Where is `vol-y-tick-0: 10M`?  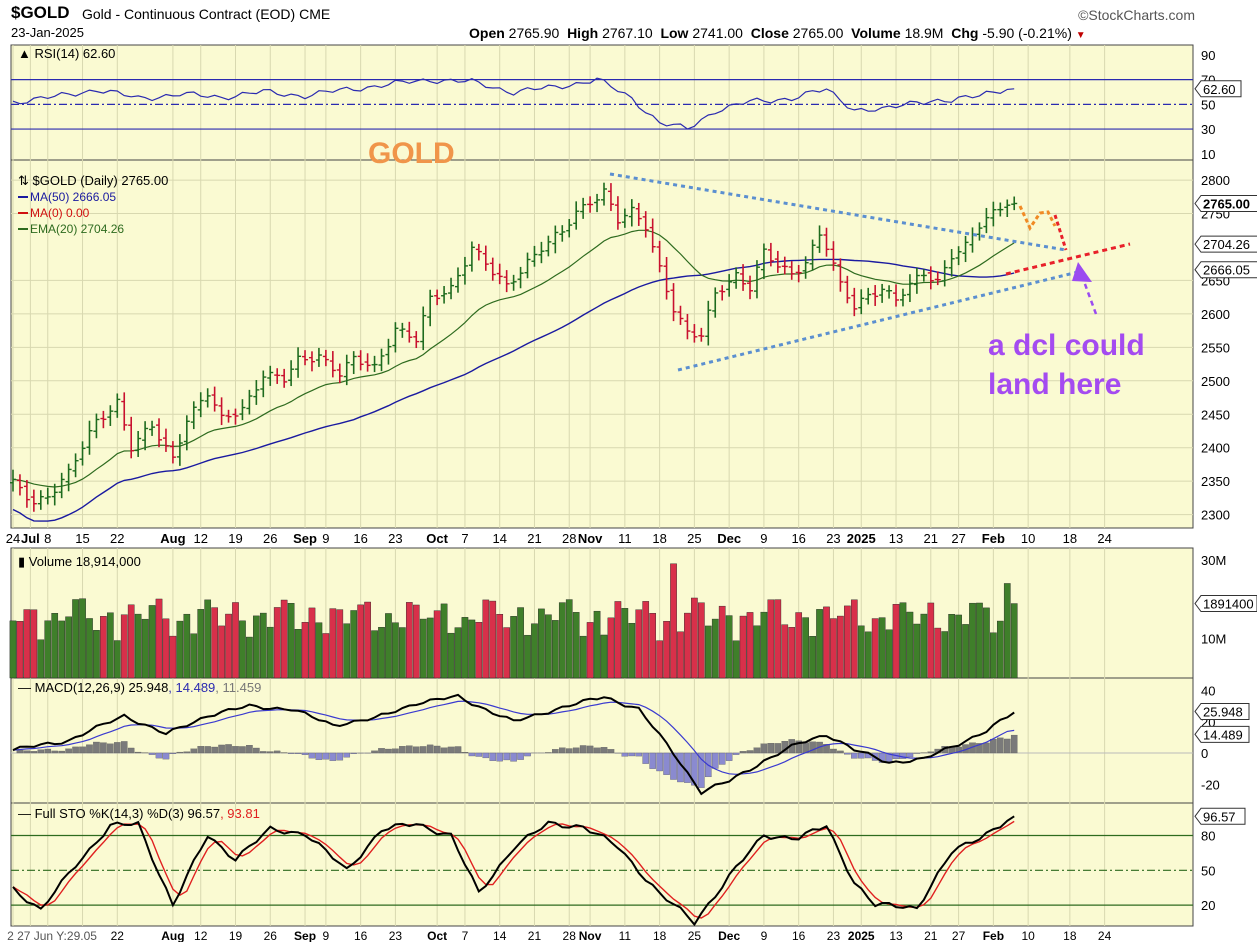
vol-y-tick-0: 10M is located at coordinates (1213, 639).